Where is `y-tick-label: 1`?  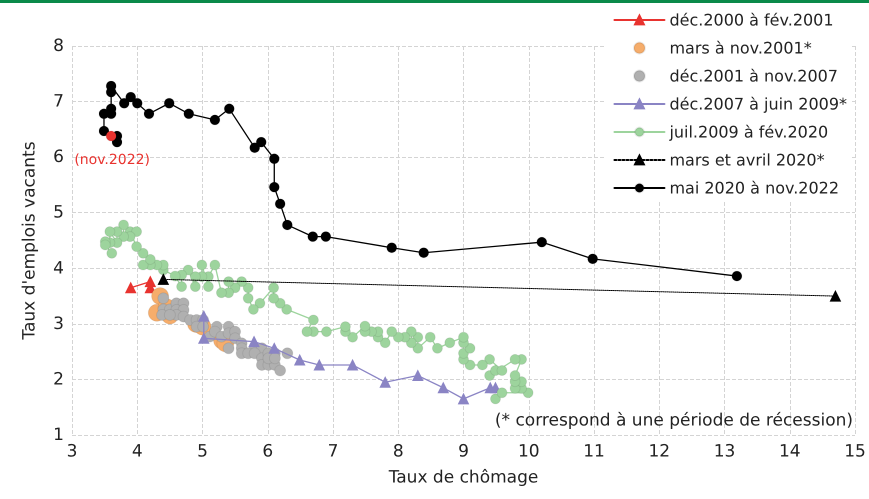
y-tick-label: 1 is located at coordinates (58, 435).